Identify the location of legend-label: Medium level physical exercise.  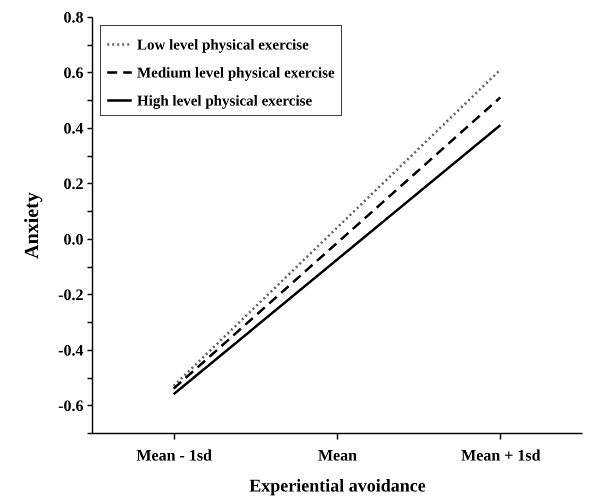
(236, 74).